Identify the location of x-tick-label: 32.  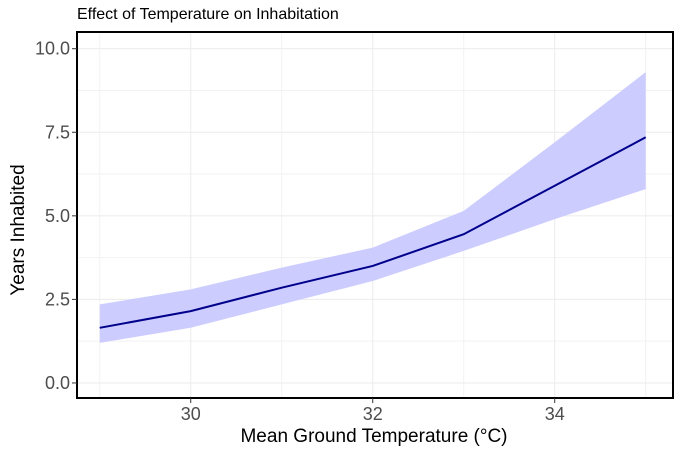
(373, 414).